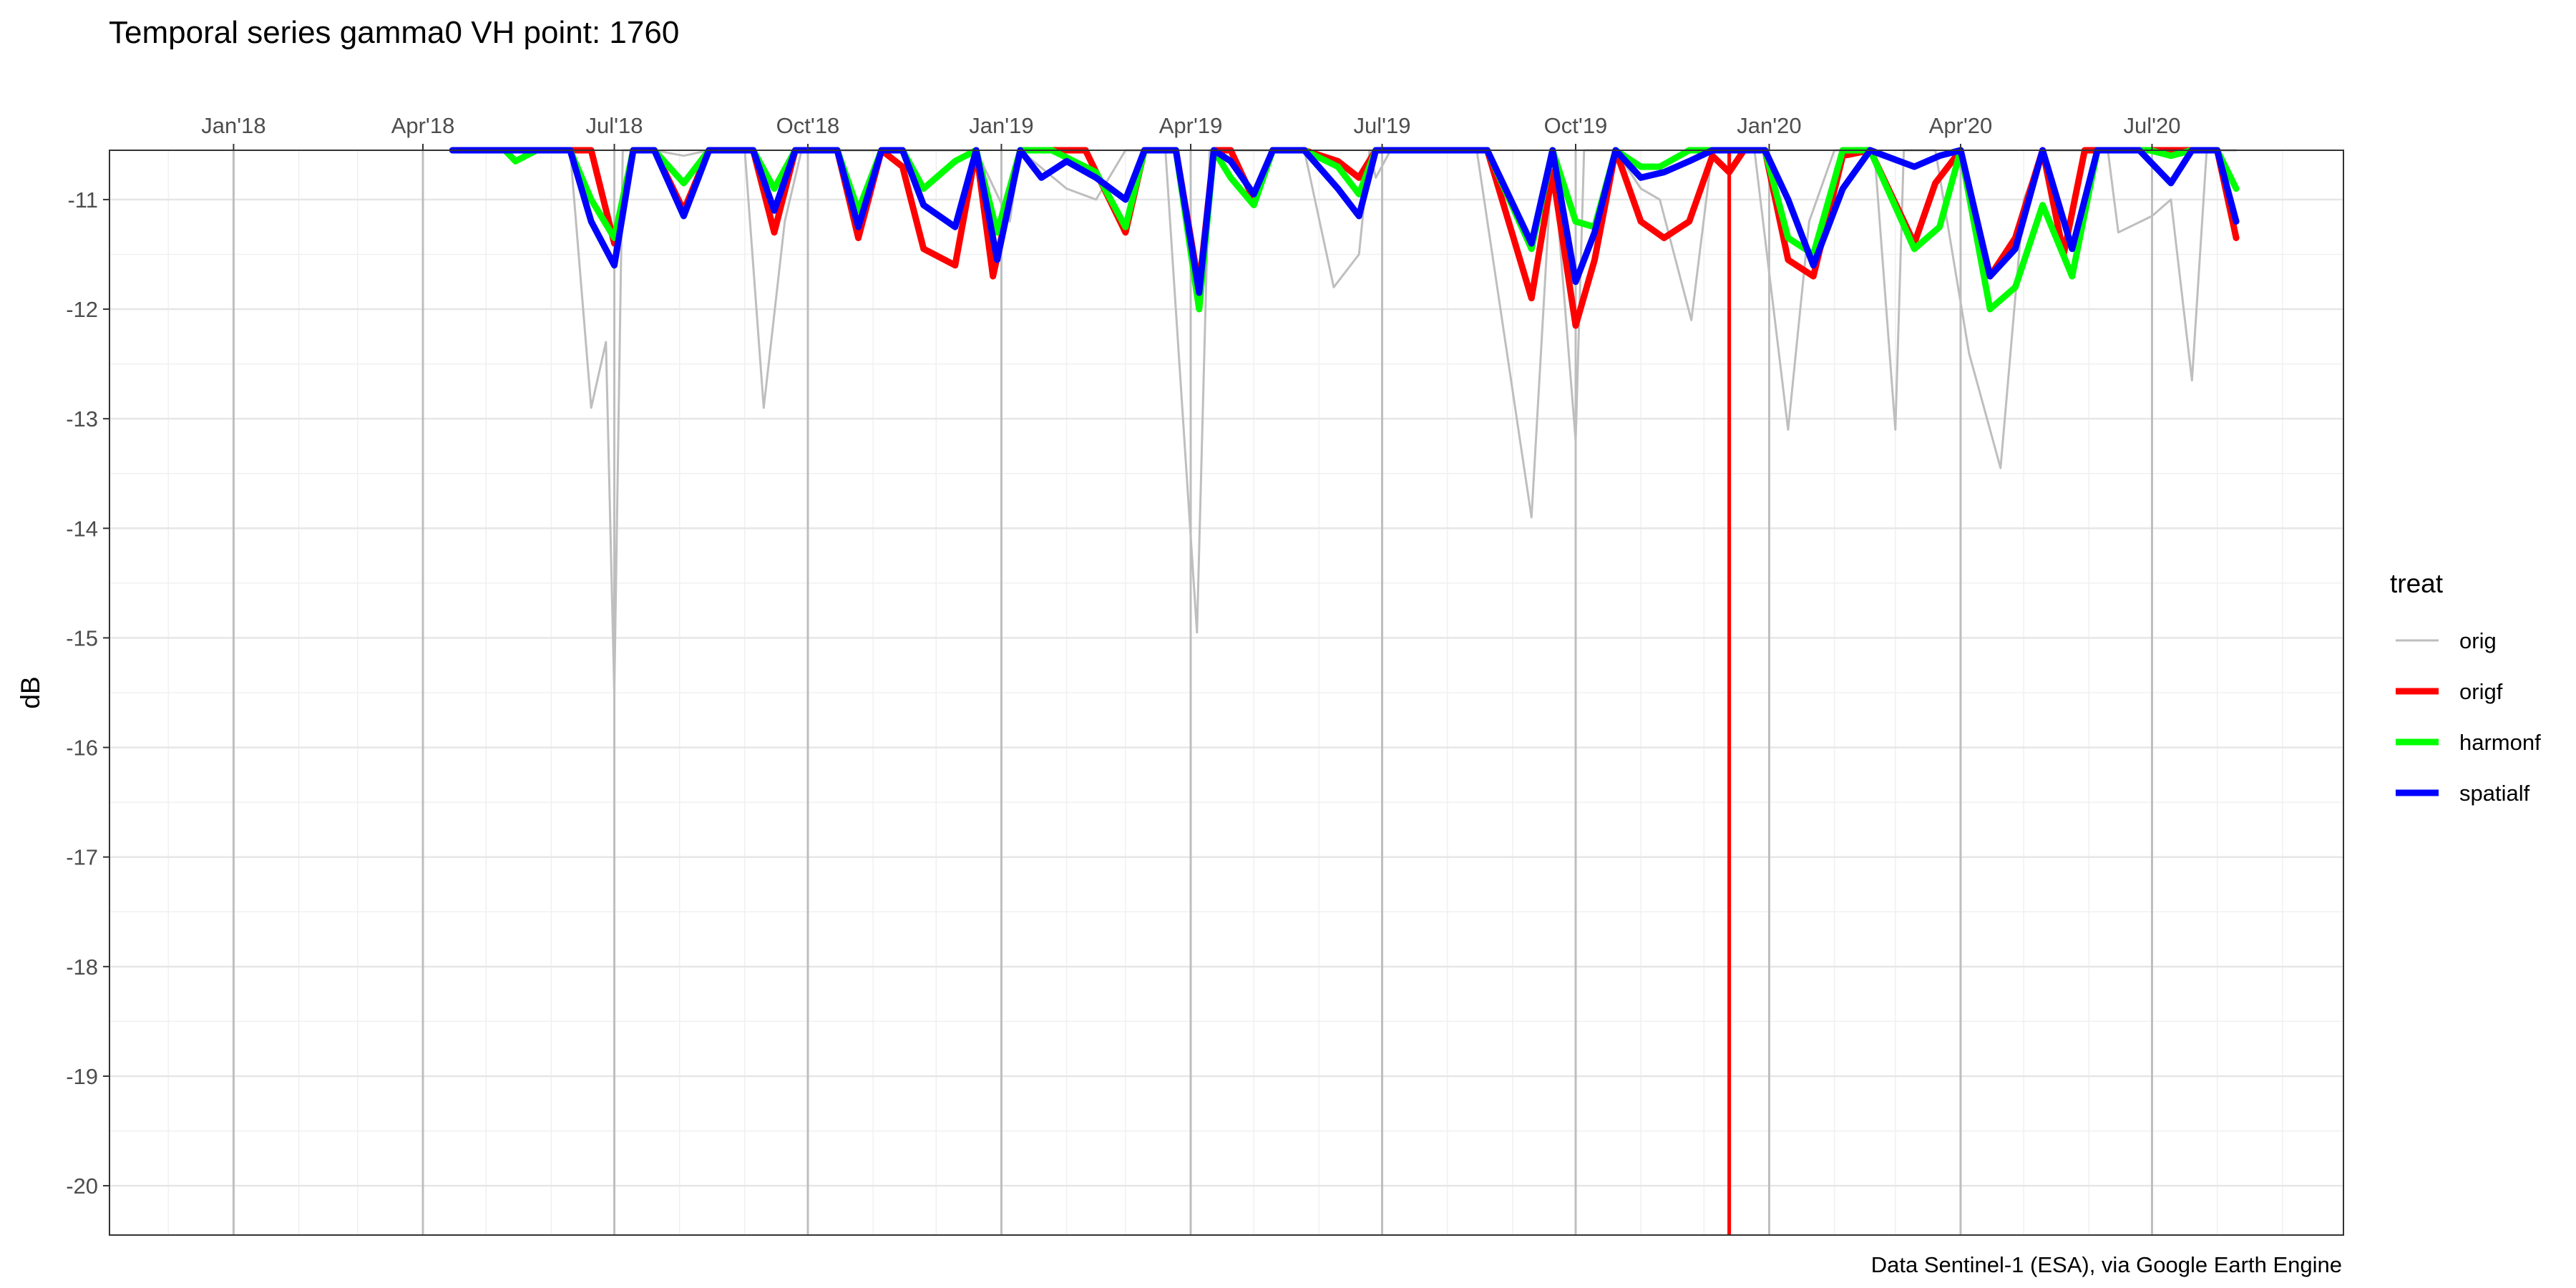  I want to click on x-tick-label: Jan'19, so click(1001, 125).